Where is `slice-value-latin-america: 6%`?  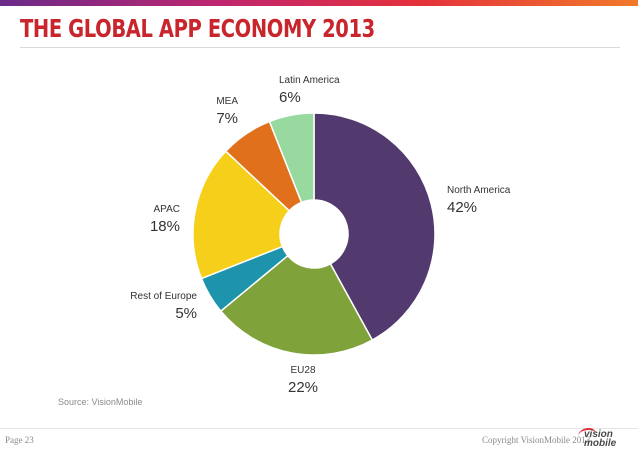
slice-value-latin-america: 6% is located at coordinates (290, 97).